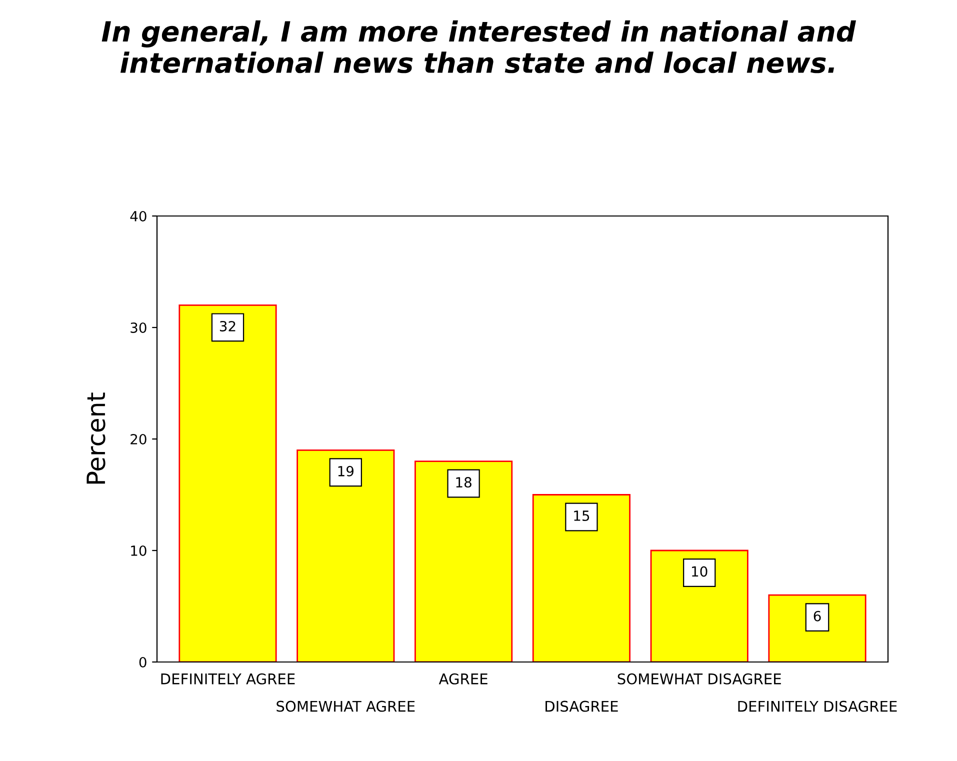  Describe the element at coordinates (142, 662) in the screenshot. I see `y-tick-label: 0` at that location.